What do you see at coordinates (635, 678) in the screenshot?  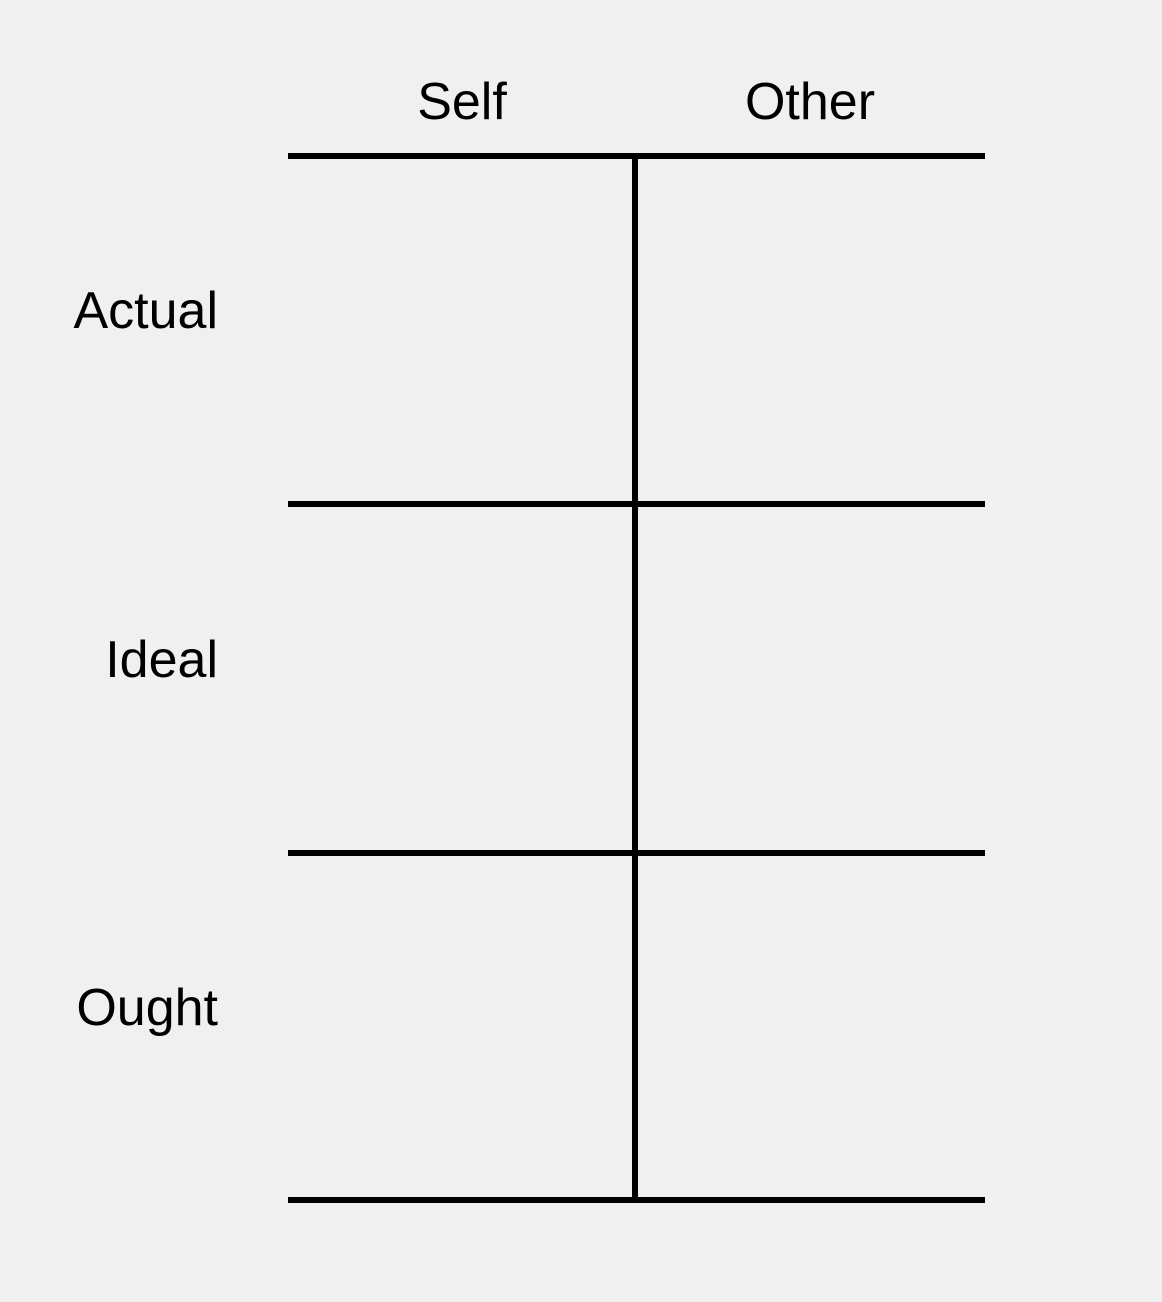 I see `self-other-divider-line` at bounding box center [635, 678].